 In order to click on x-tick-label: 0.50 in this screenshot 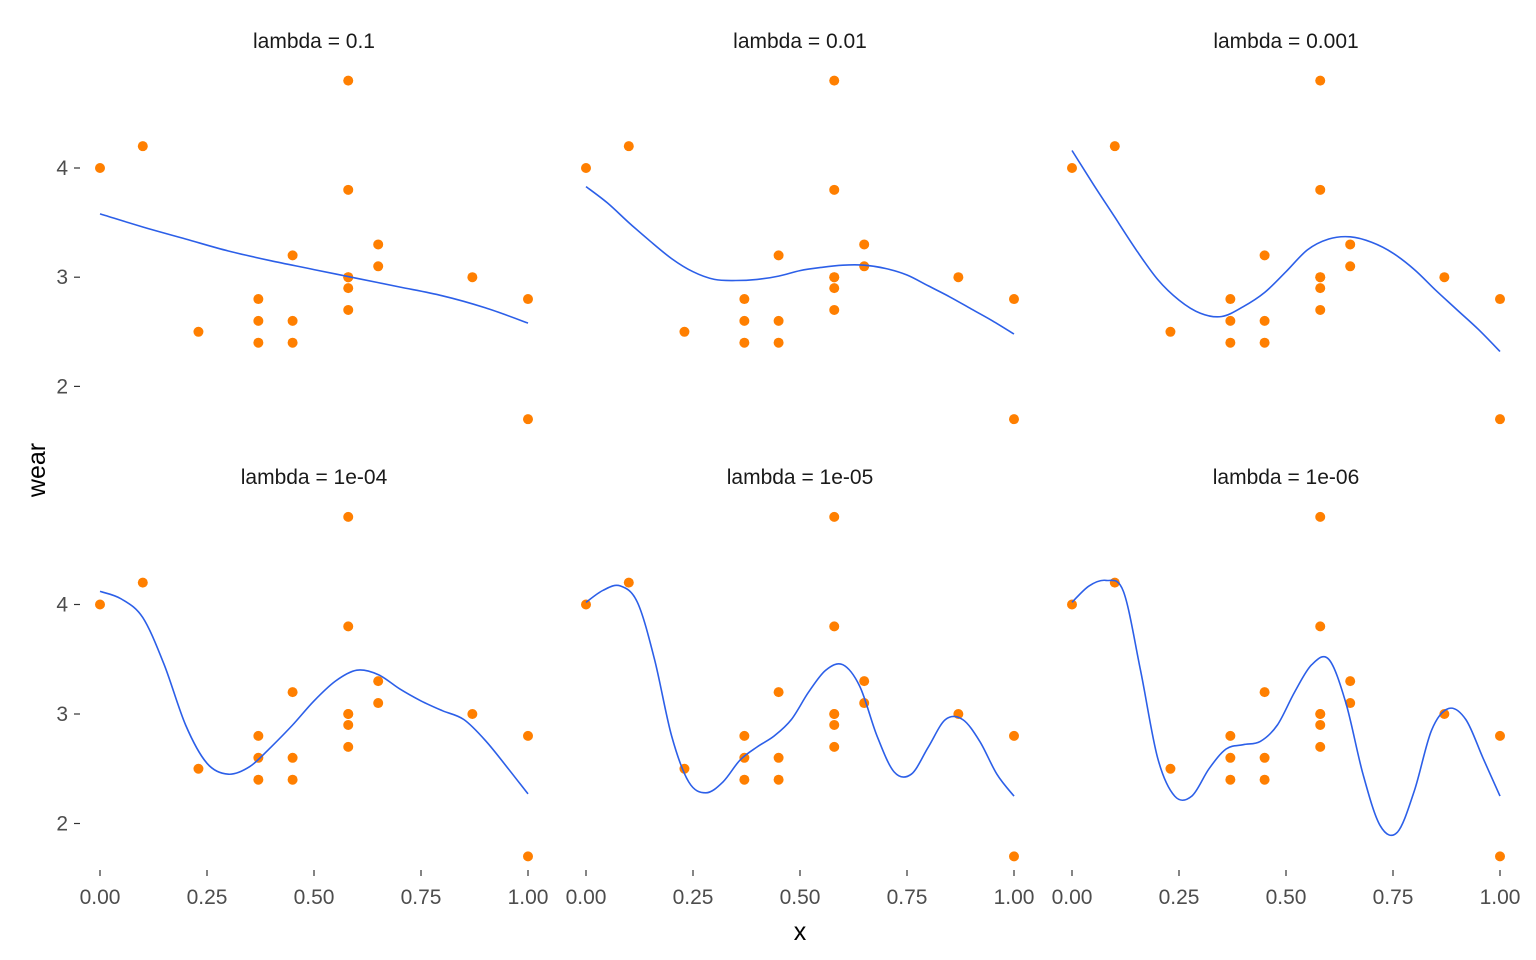, I will do `click(800, 897)`.